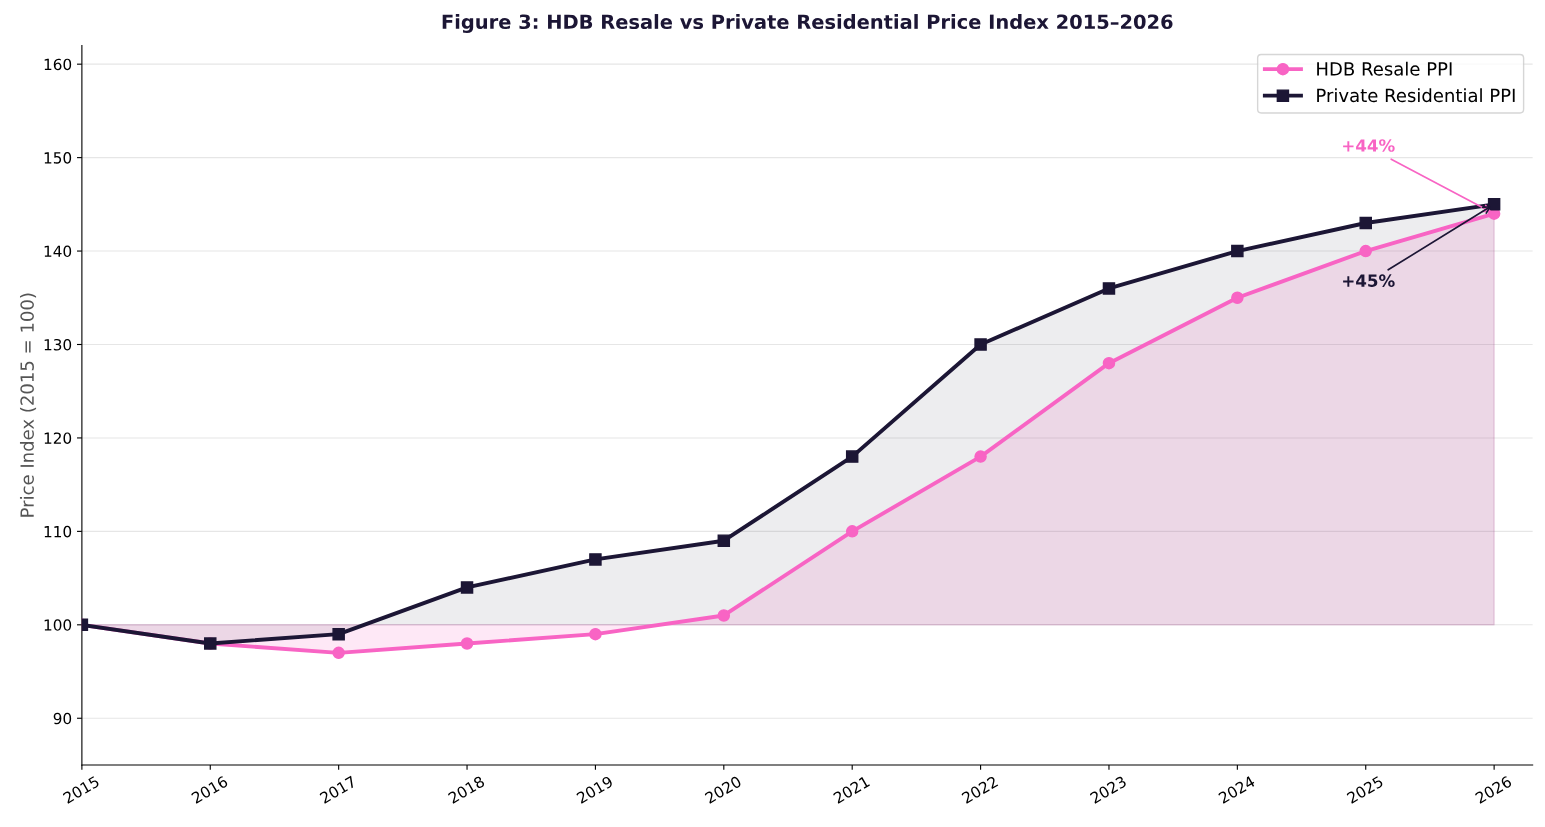 This screenshot has width=1545, height=827. What do you see at coordinates (28, 405) in the screenshot?
I see `y-axis-title: Price Index (2015 = 100)` at bounding box center [28, 405].